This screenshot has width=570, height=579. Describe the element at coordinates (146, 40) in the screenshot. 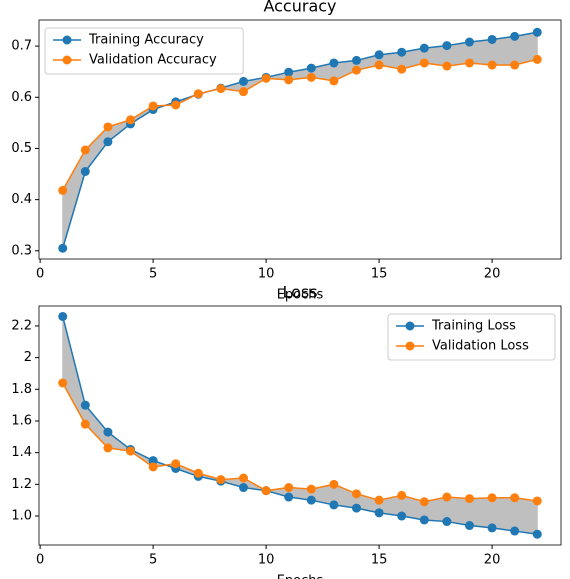

I see `legend-label: Training Accuracy` at that location.